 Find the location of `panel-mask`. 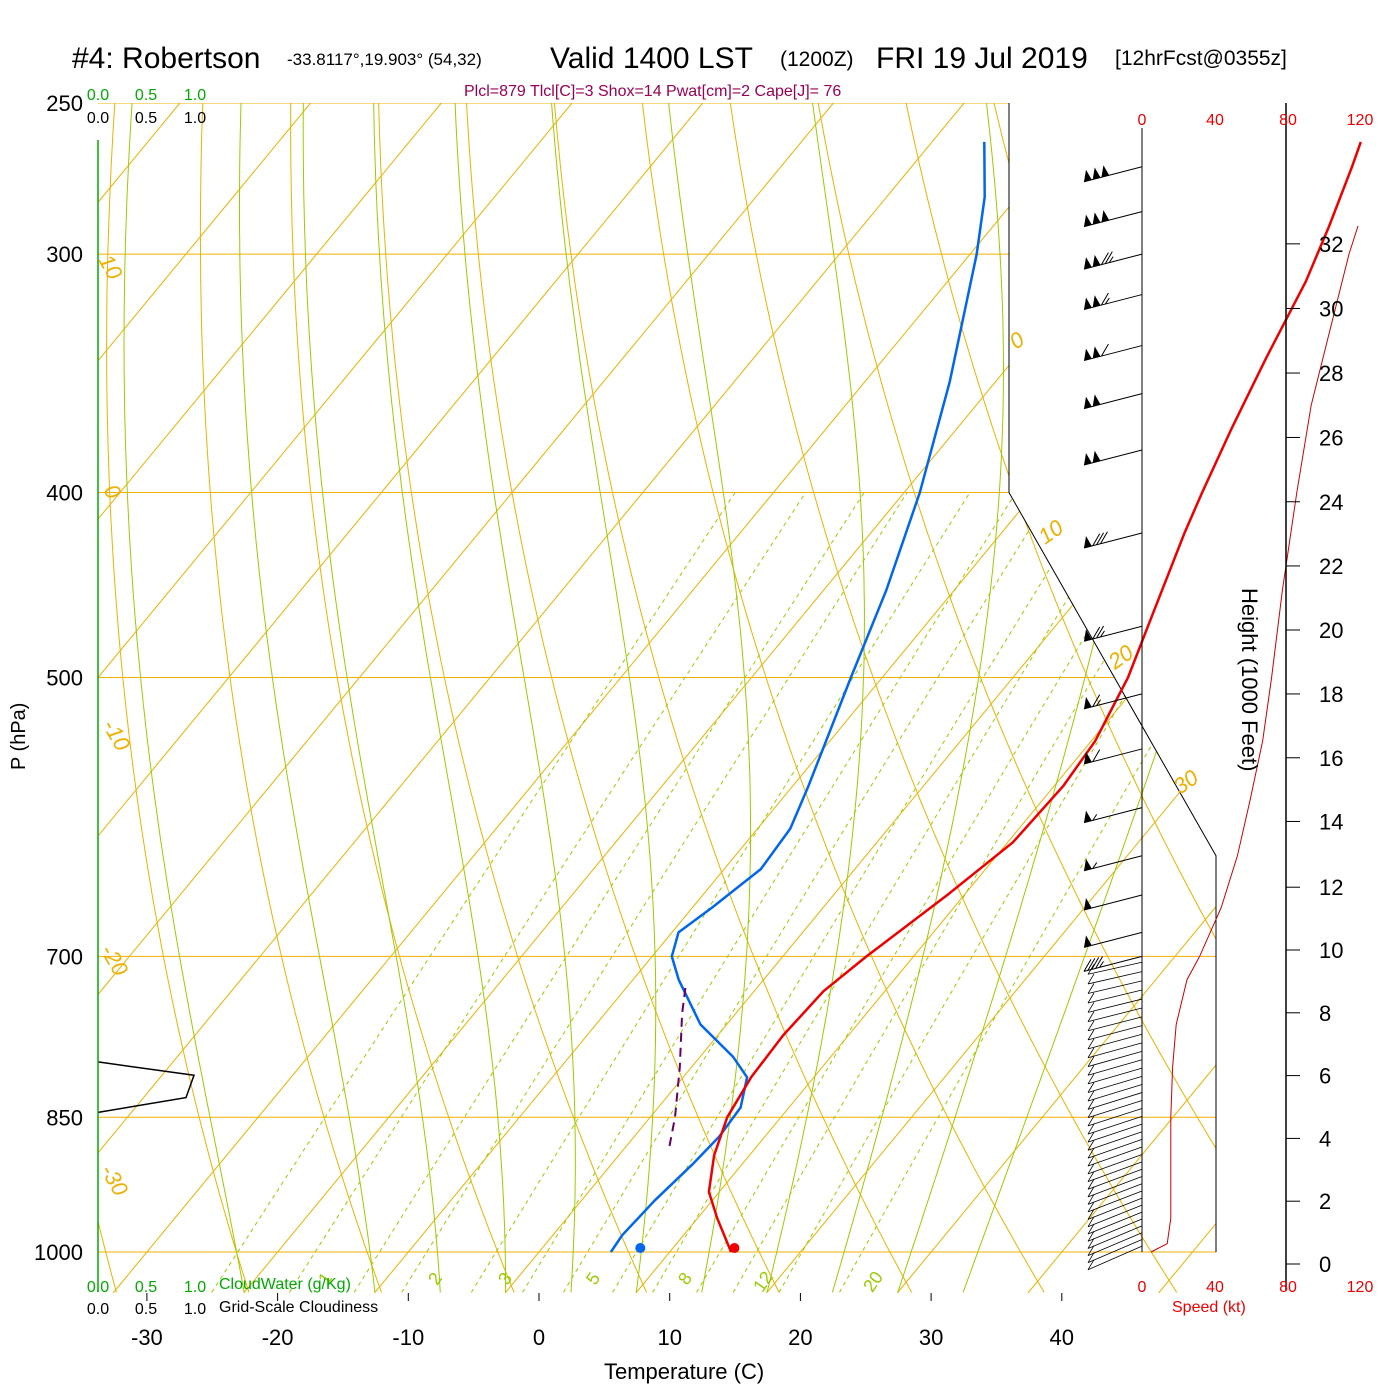

panel-mask is located at coordinates (1112, 677).